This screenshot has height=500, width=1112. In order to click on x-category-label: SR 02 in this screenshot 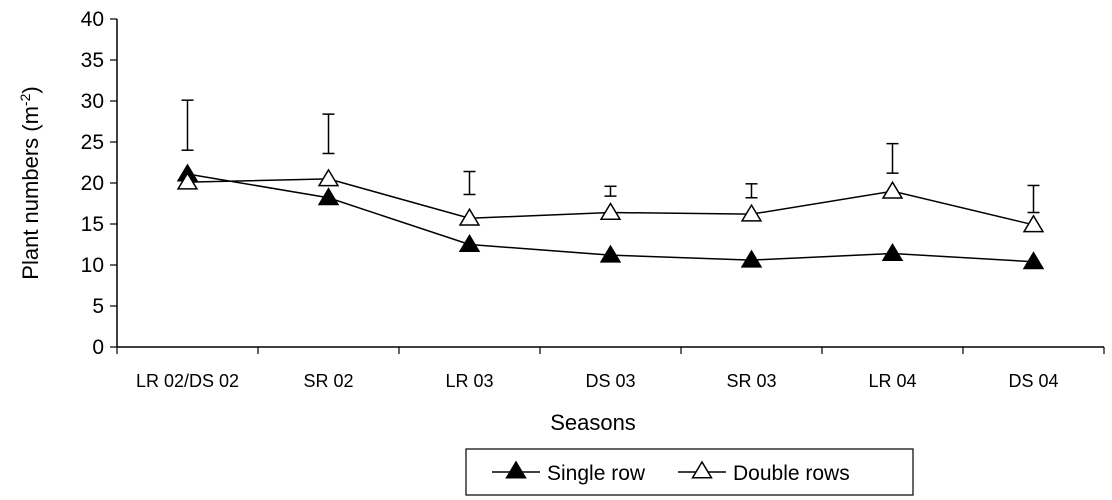, I will do `click(328, 381)`.